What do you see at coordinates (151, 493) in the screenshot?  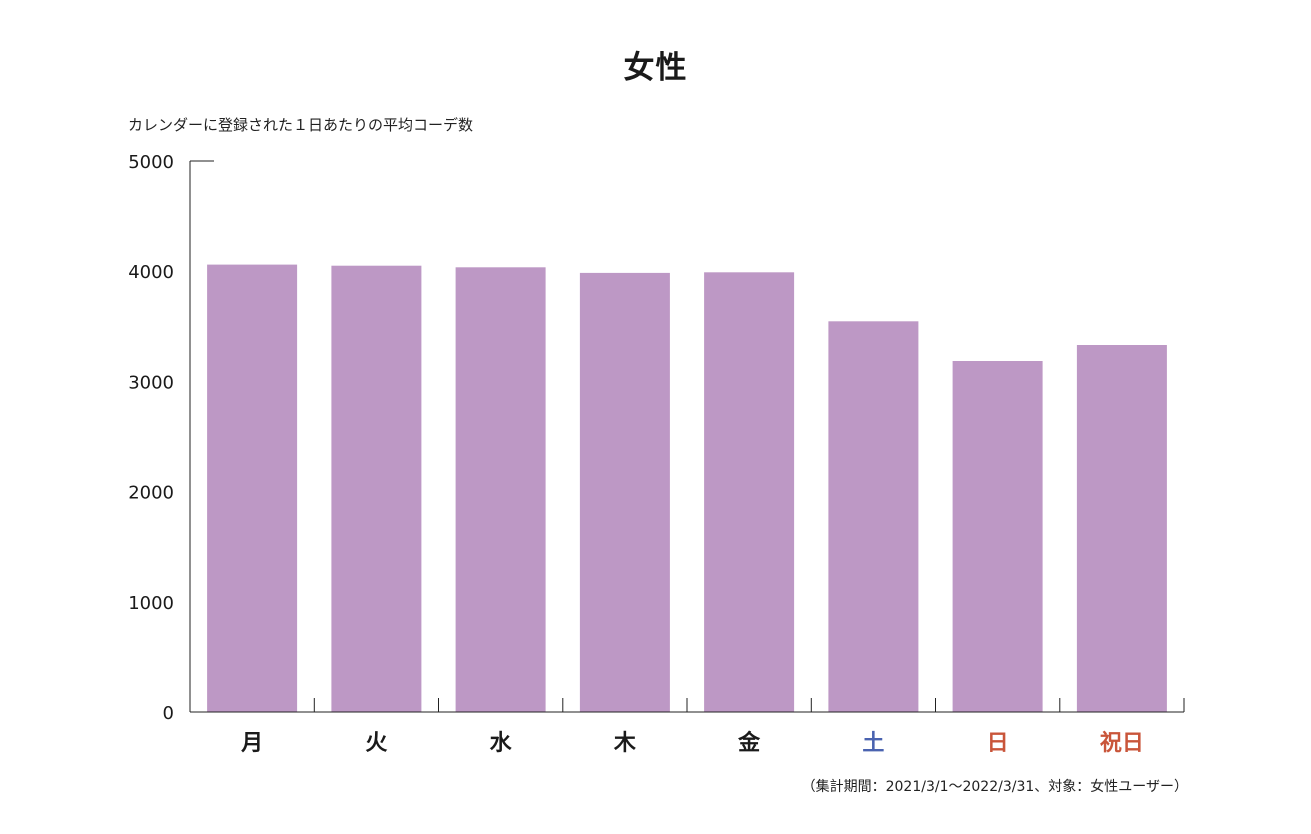 I see `y-tick-label: 2000` at bounding box center [151, 493].